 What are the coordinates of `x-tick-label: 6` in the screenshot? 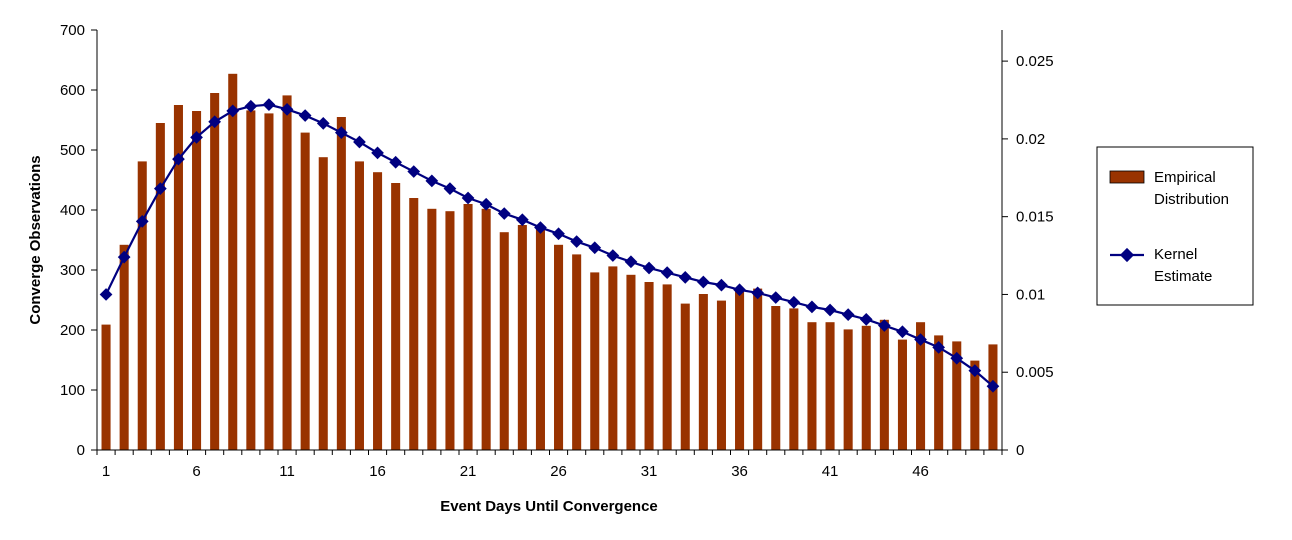 It's located at (196, 471).